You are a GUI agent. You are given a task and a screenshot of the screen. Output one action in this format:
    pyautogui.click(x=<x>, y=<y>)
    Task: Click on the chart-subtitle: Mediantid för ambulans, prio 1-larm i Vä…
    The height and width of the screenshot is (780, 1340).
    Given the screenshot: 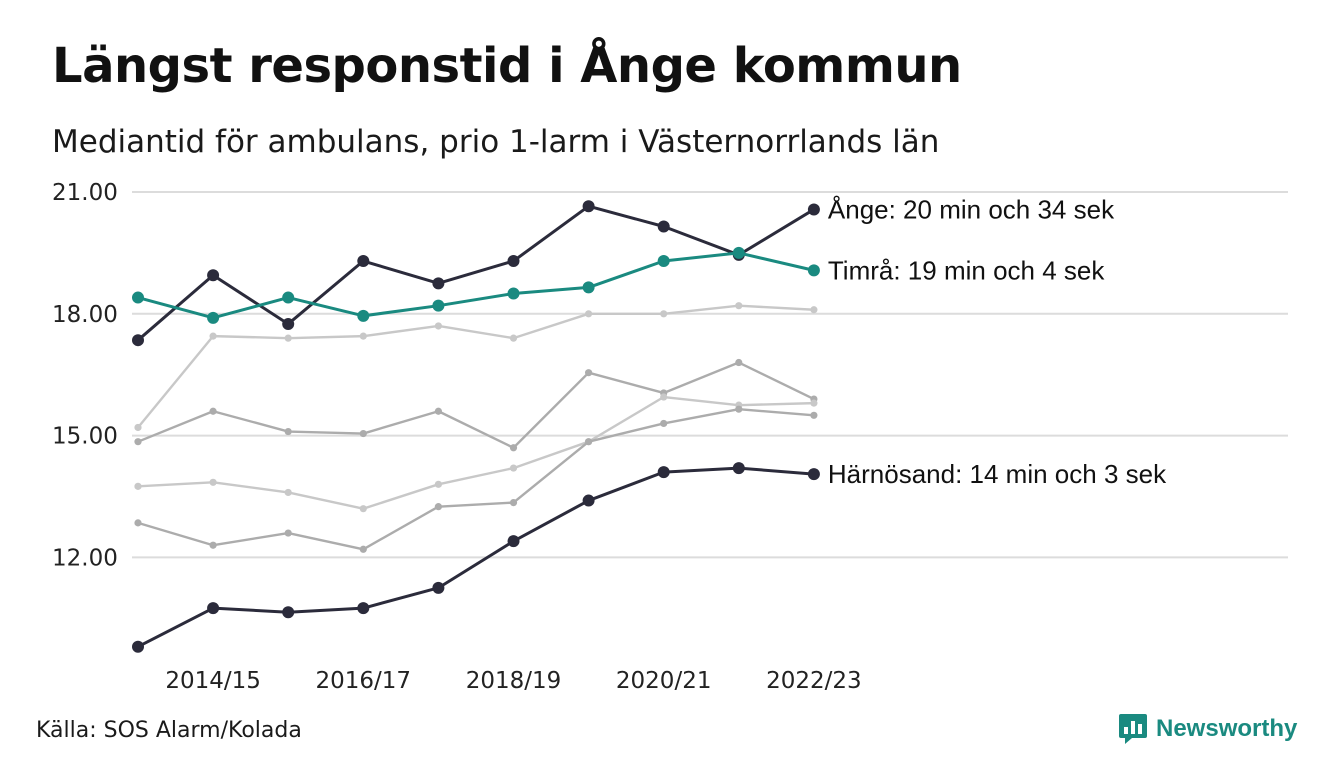 What is the action you would take?
    pyautogui.click(x=496, y=142)
    